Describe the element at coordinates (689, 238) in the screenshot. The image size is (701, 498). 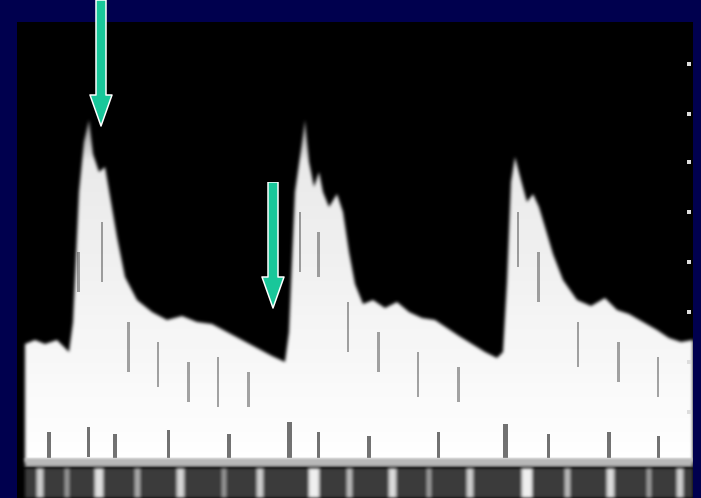
I see `scale-ticks` at that location.